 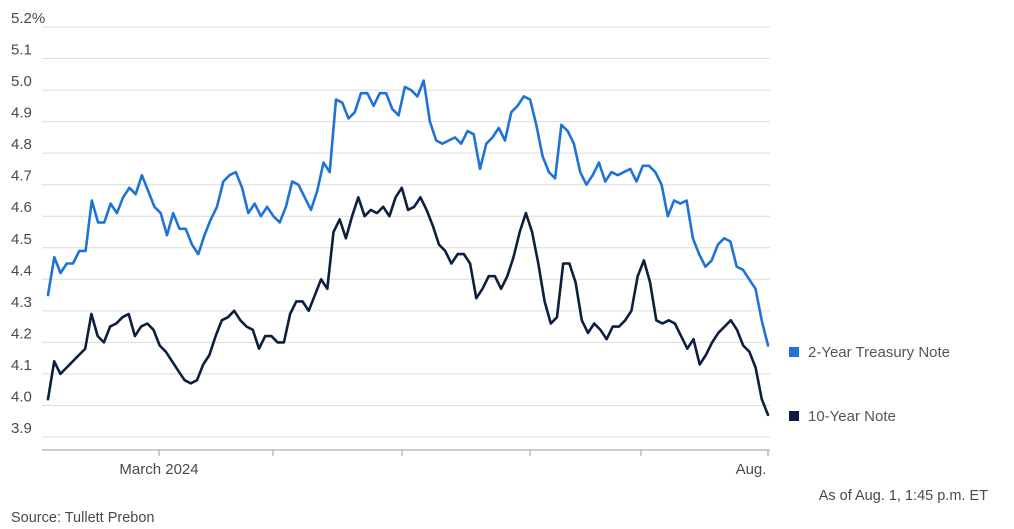 What do you see at coordinates (21, 333) in the screenshot?
I see `y-tick-label: 4.2` at bounding box center [21, 333].